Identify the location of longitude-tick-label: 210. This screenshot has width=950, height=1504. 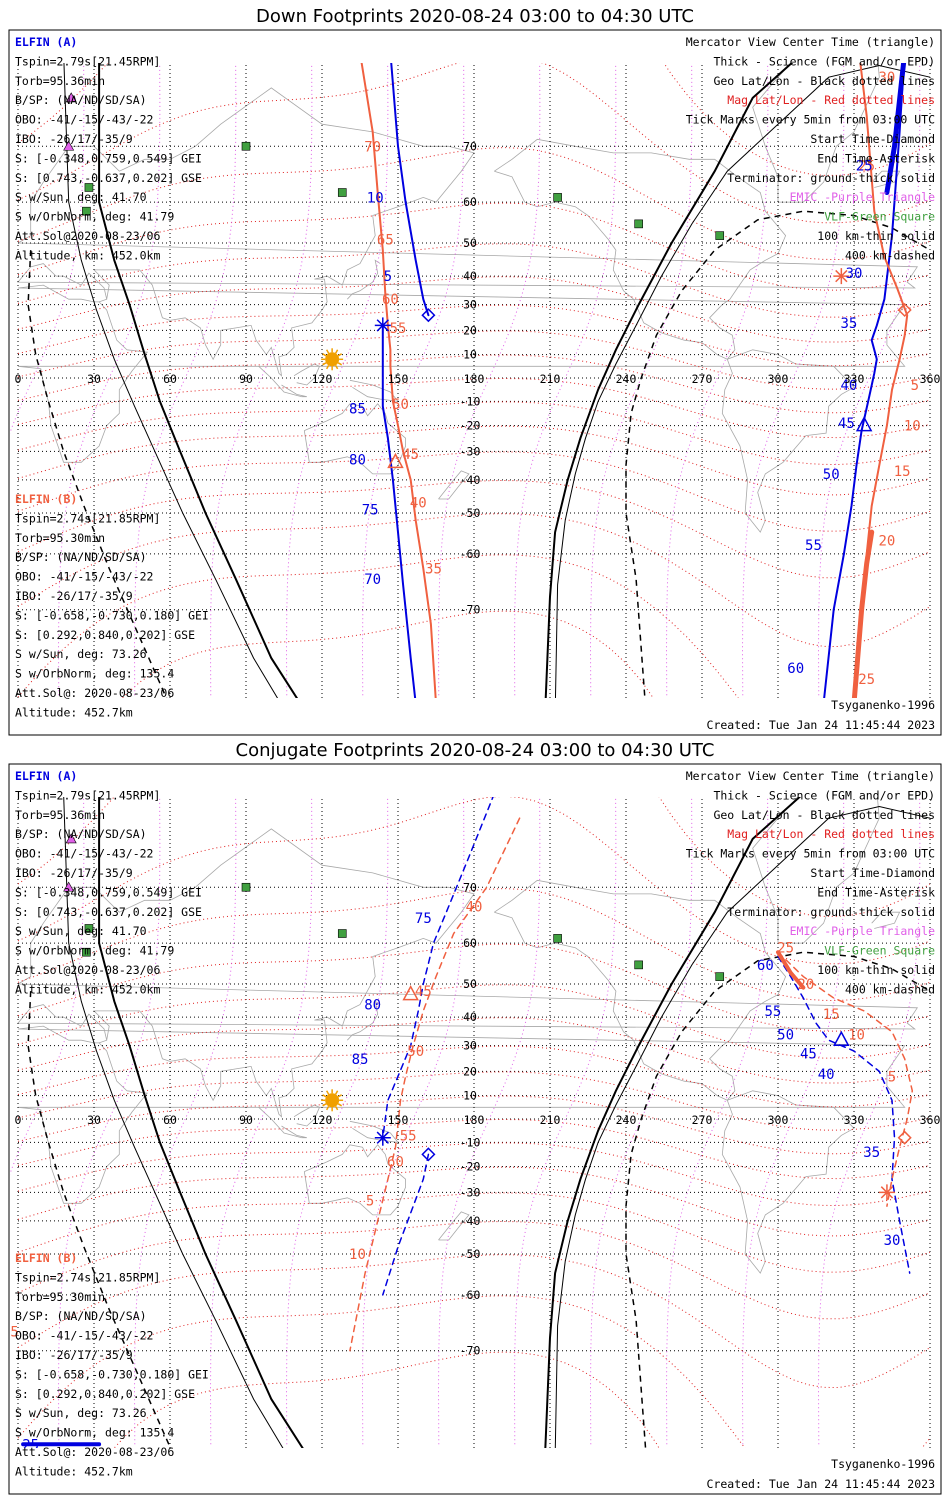
(550, 1120).